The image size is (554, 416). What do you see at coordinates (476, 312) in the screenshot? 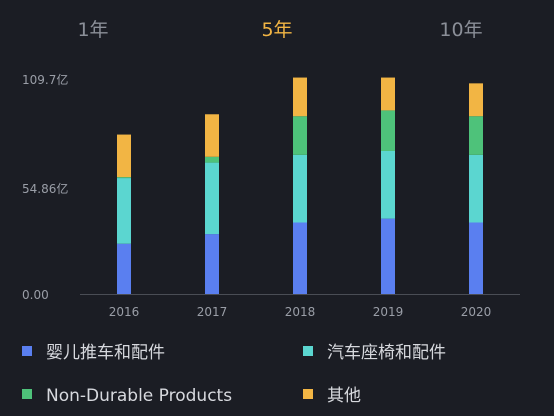
I see `x-tick-label: 2020` at bounding box center [476, 312].